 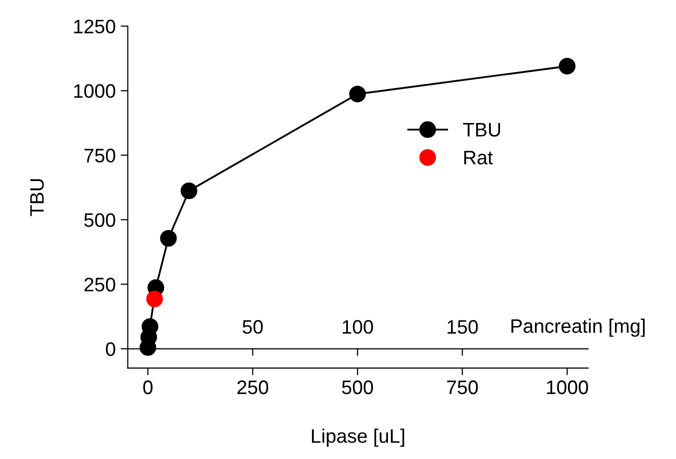 What do you see at coordinates (95, 91) in the screenshot?
I see `y-tick-label: 1000` at bounding box center [95, 91].